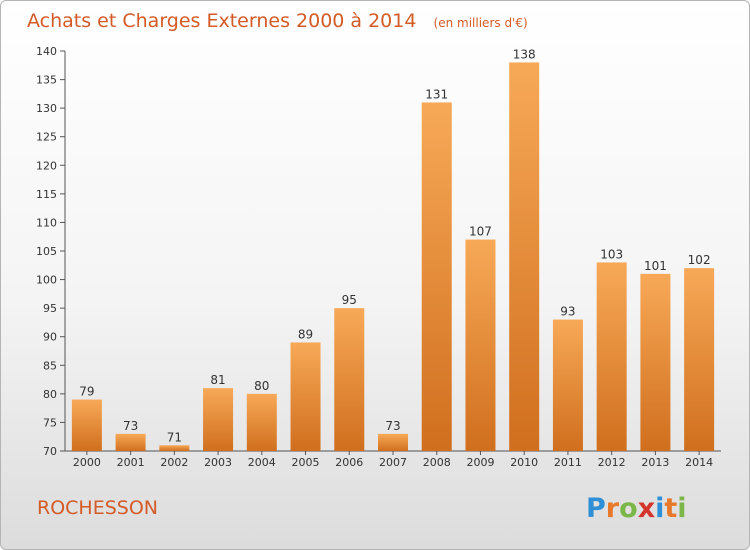 The height and width of the screenshot is (550, 750). Describe the element at coordinates (306, 462) in the screenshot. I see `x-tick-label: 2005` at that location.